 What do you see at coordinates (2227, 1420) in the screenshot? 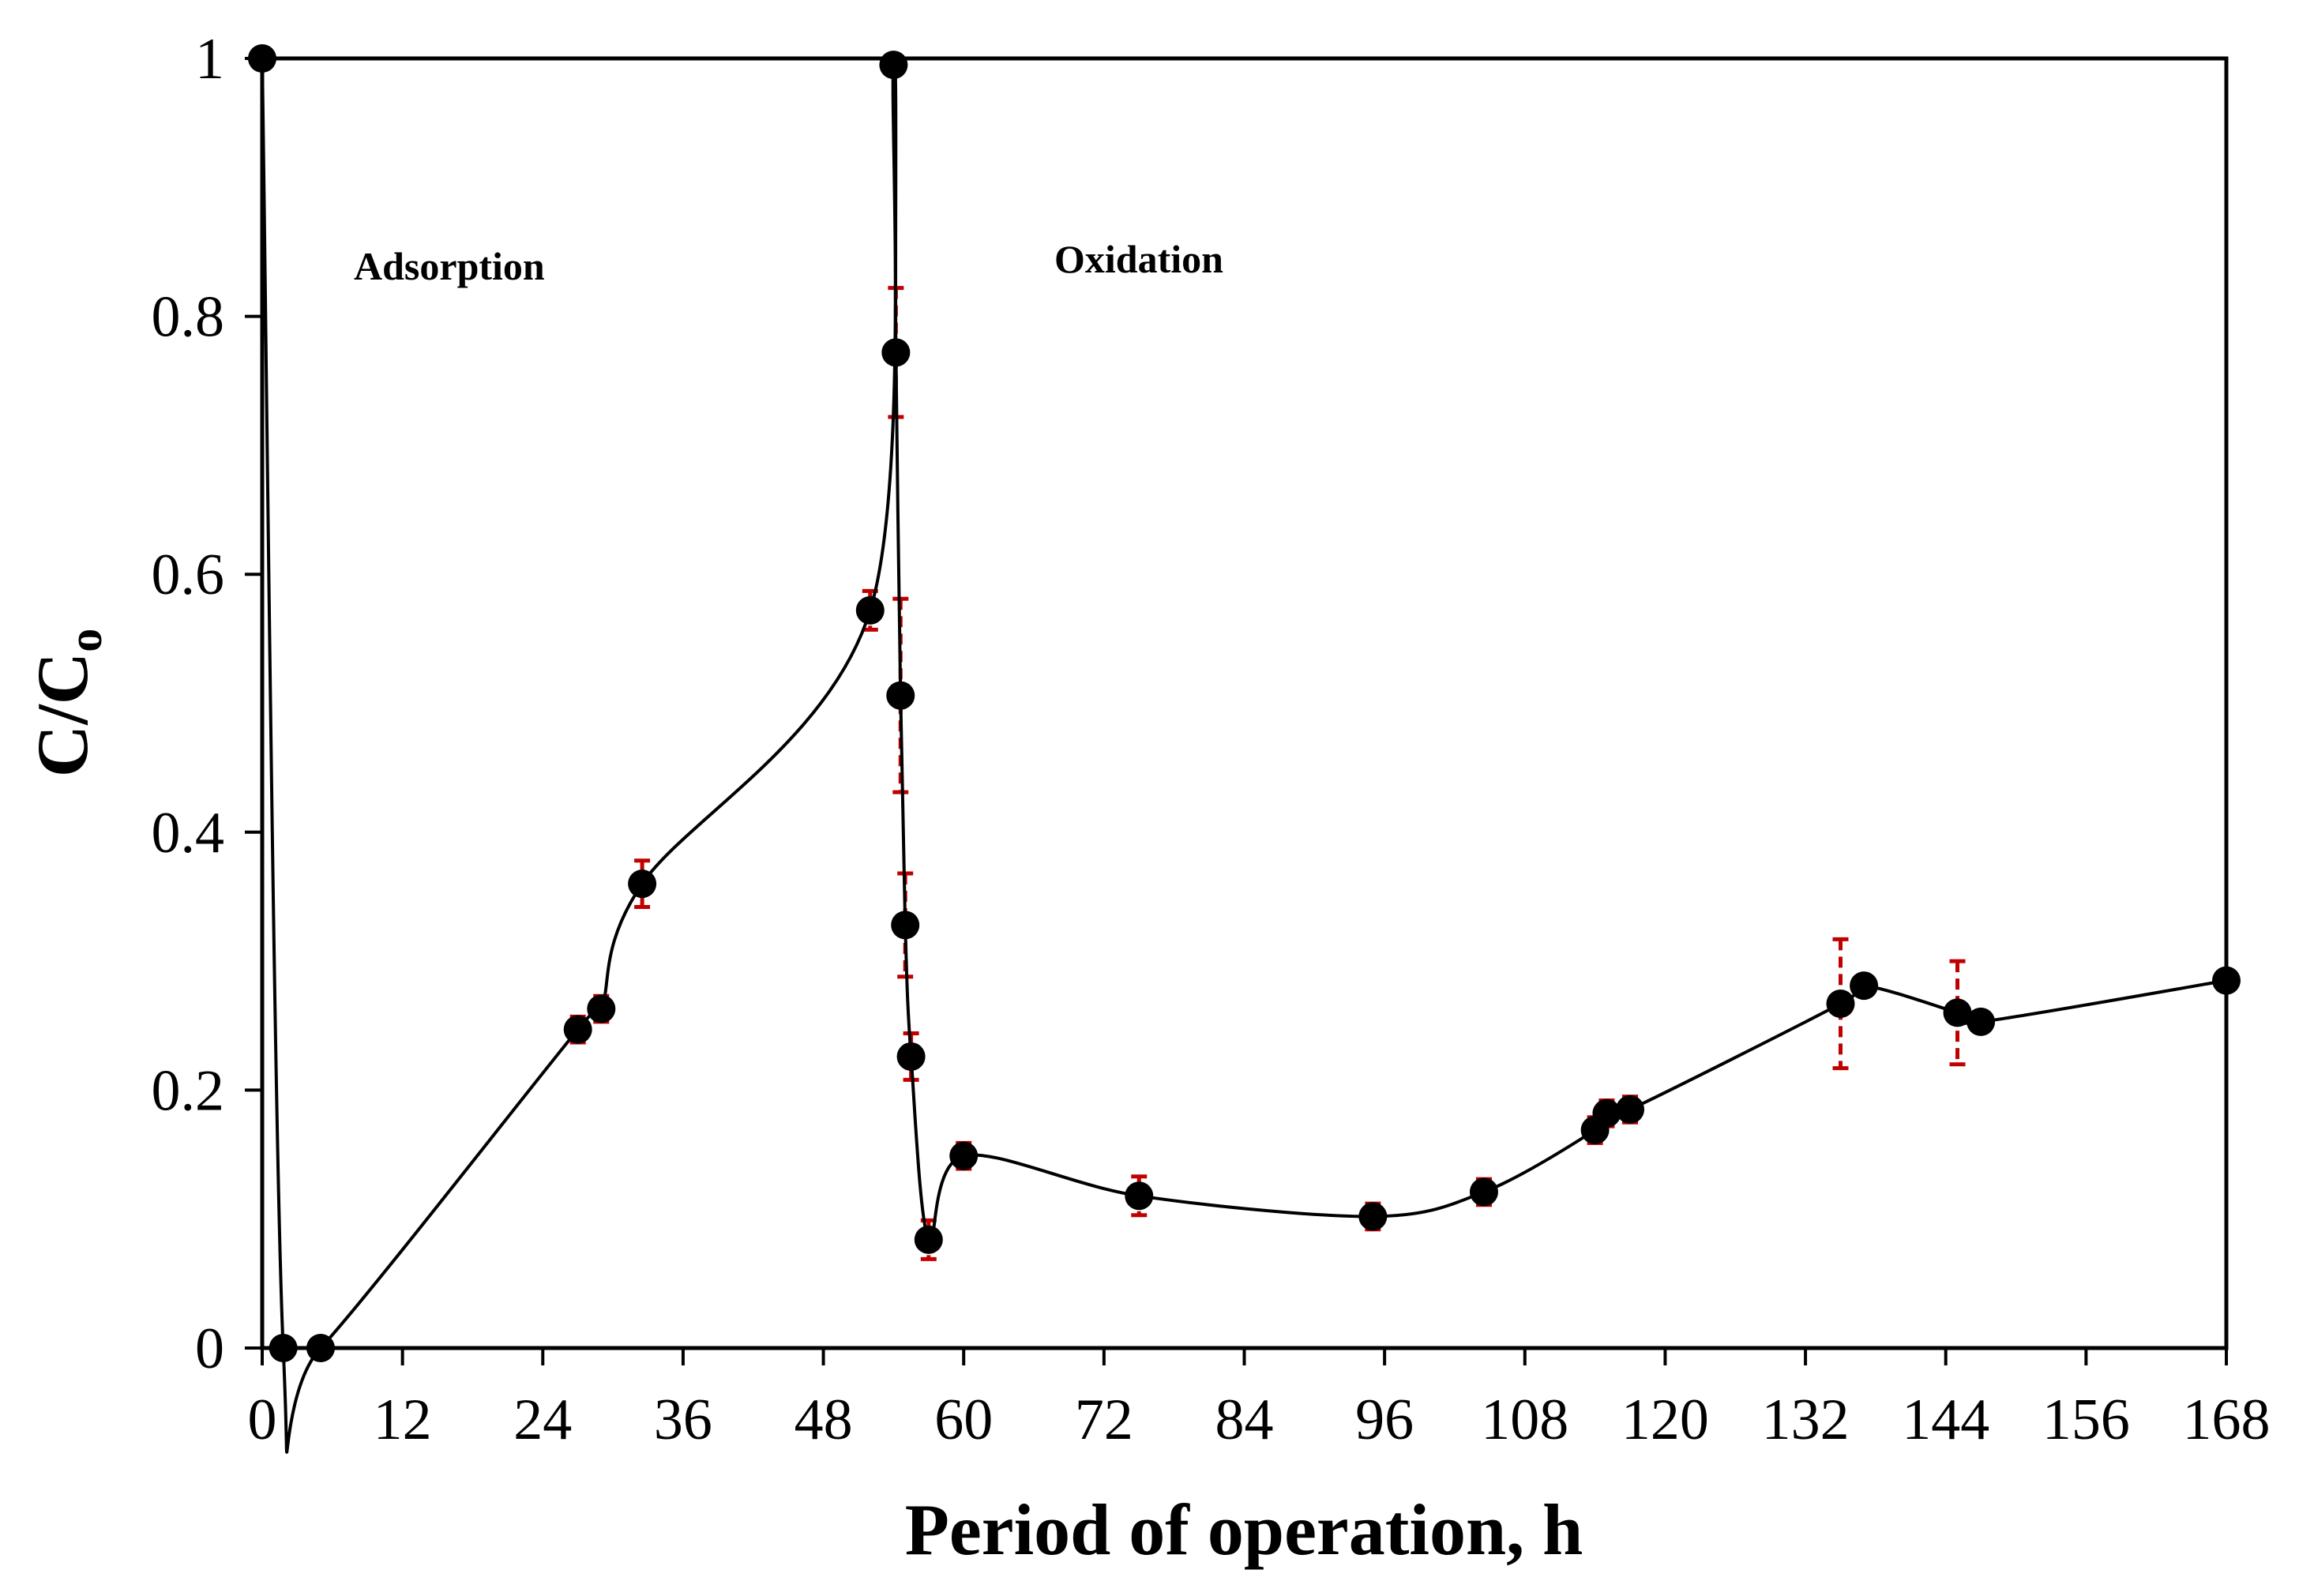
I see `x-tick-label: 168` at bounding box center [2227, 1420].